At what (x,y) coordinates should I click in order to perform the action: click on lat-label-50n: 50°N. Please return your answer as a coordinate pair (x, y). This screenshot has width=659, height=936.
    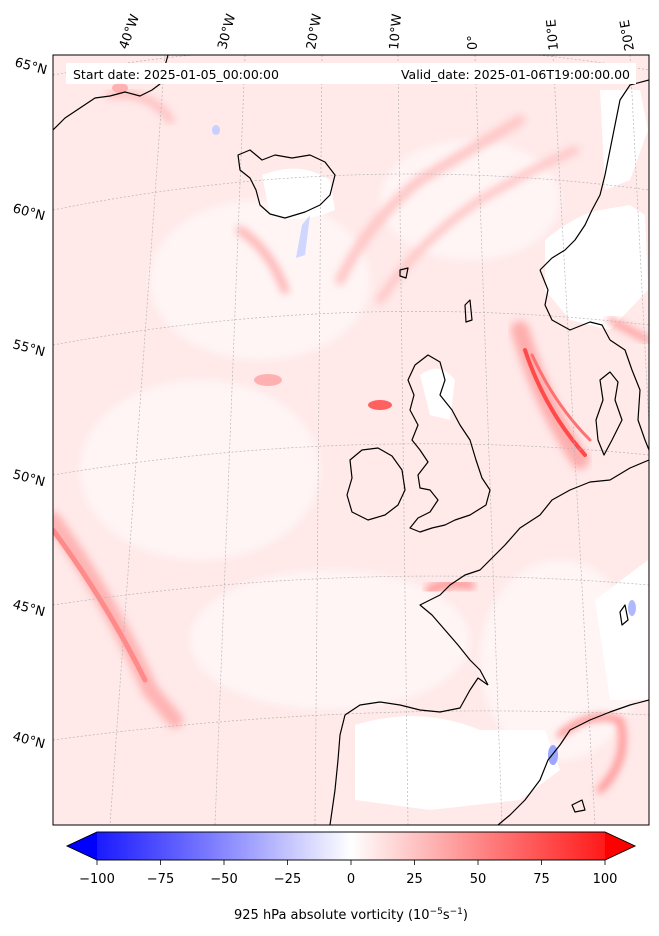
    Looking at the image, I should click on (29, 478).